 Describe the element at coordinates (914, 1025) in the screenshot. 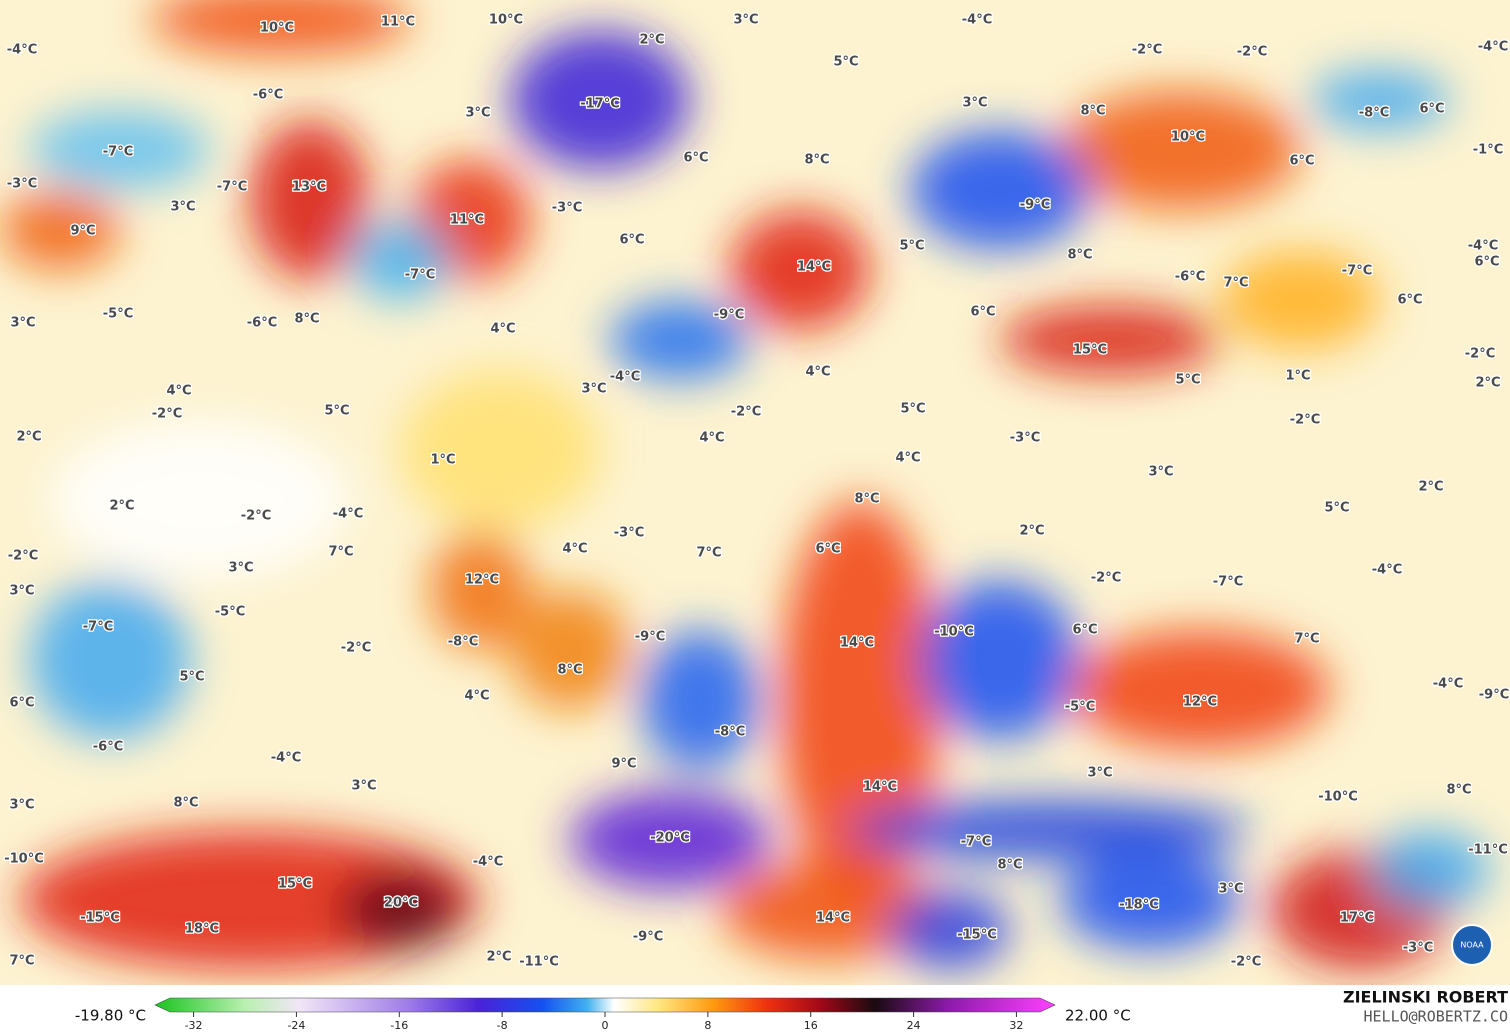

I see `colorbar-tick-label: 24` at that location.